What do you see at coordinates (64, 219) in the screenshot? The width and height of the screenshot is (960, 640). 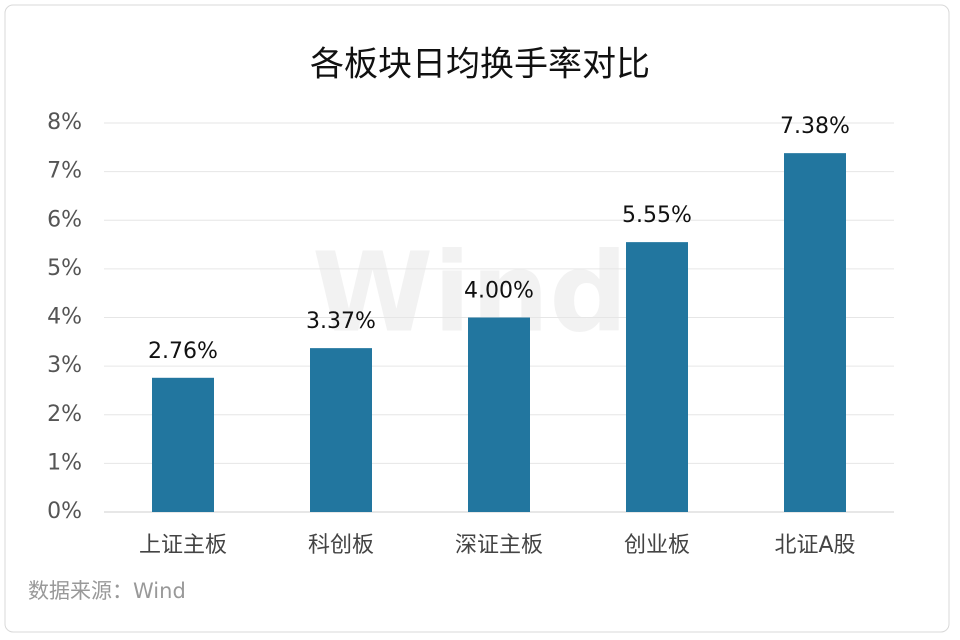 I see `y-tick-label: 6%` at bounding box center [64, 219].